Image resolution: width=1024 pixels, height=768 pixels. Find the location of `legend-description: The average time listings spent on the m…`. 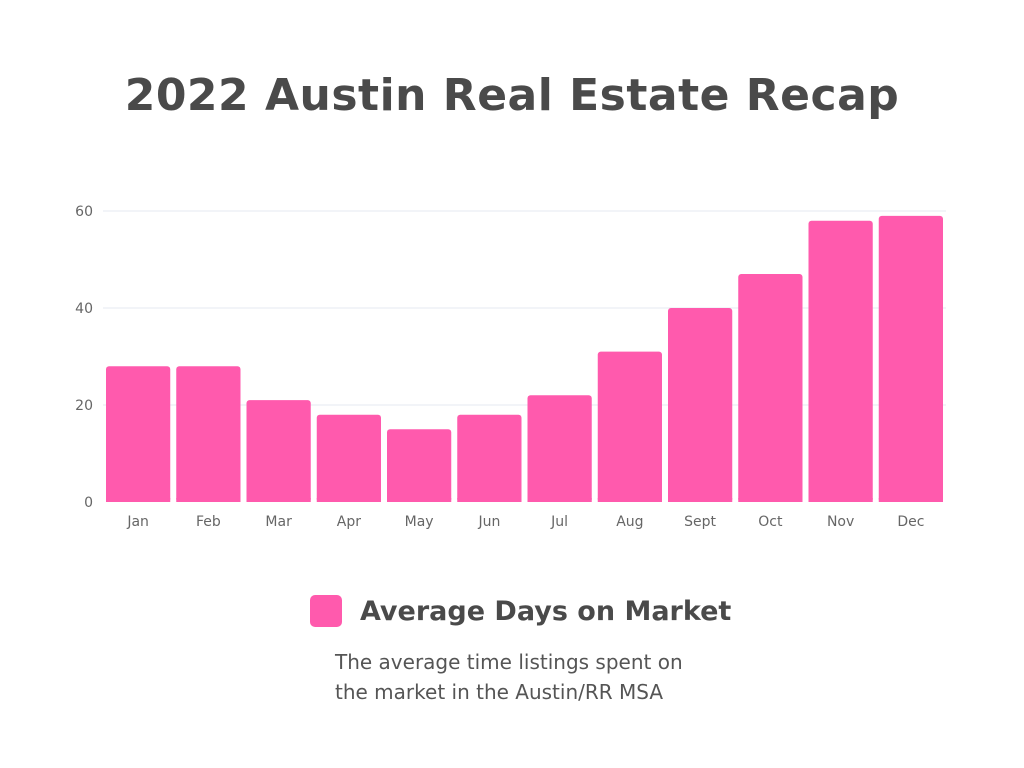

legend-description: The average time listings spent on the m… is located at coordinates (509, 677).